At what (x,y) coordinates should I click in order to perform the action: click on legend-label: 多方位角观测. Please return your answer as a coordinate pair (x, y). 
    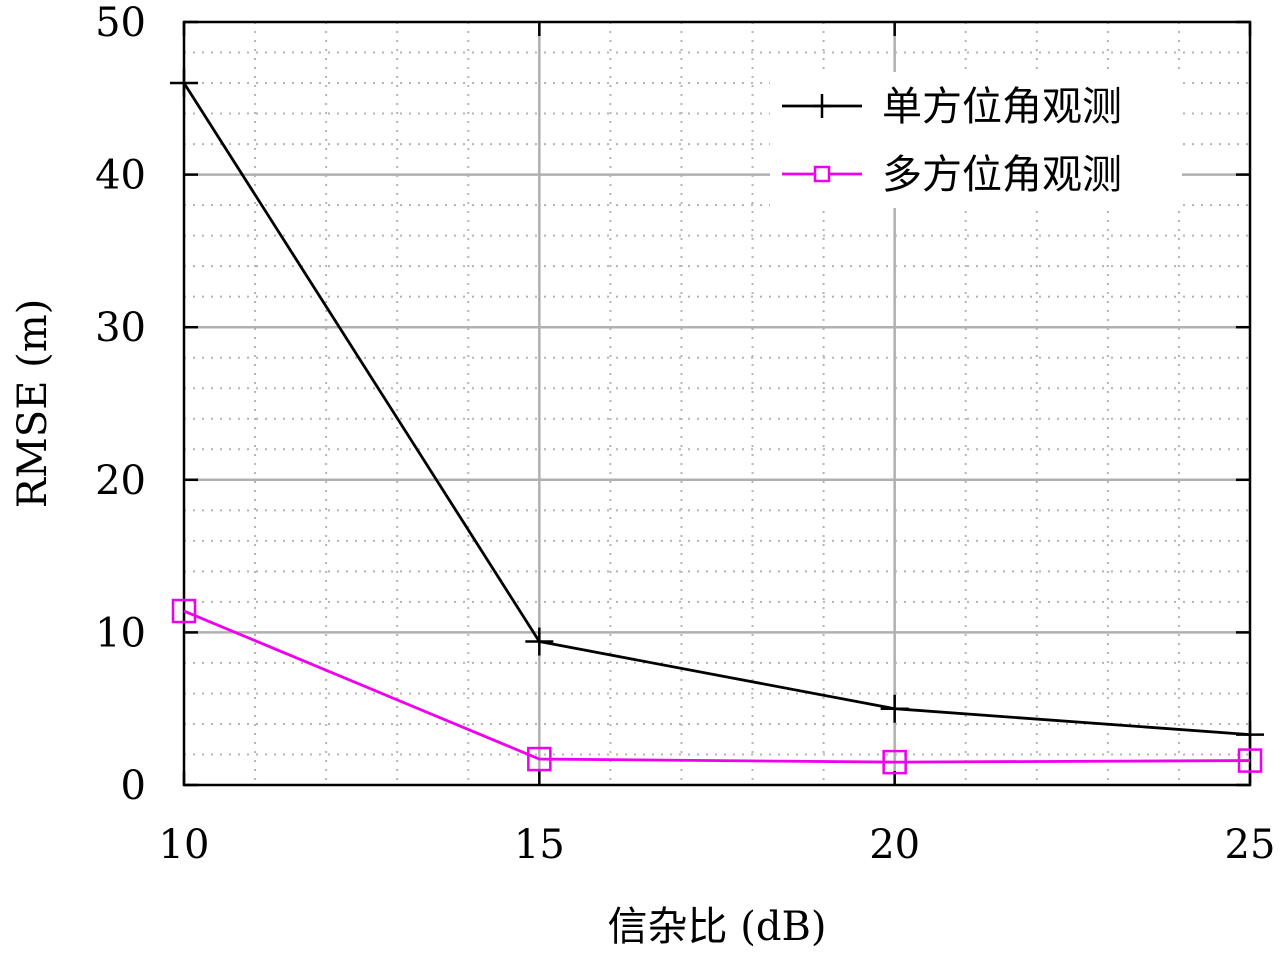
    Looking at the image, I should click on (1002, 175).